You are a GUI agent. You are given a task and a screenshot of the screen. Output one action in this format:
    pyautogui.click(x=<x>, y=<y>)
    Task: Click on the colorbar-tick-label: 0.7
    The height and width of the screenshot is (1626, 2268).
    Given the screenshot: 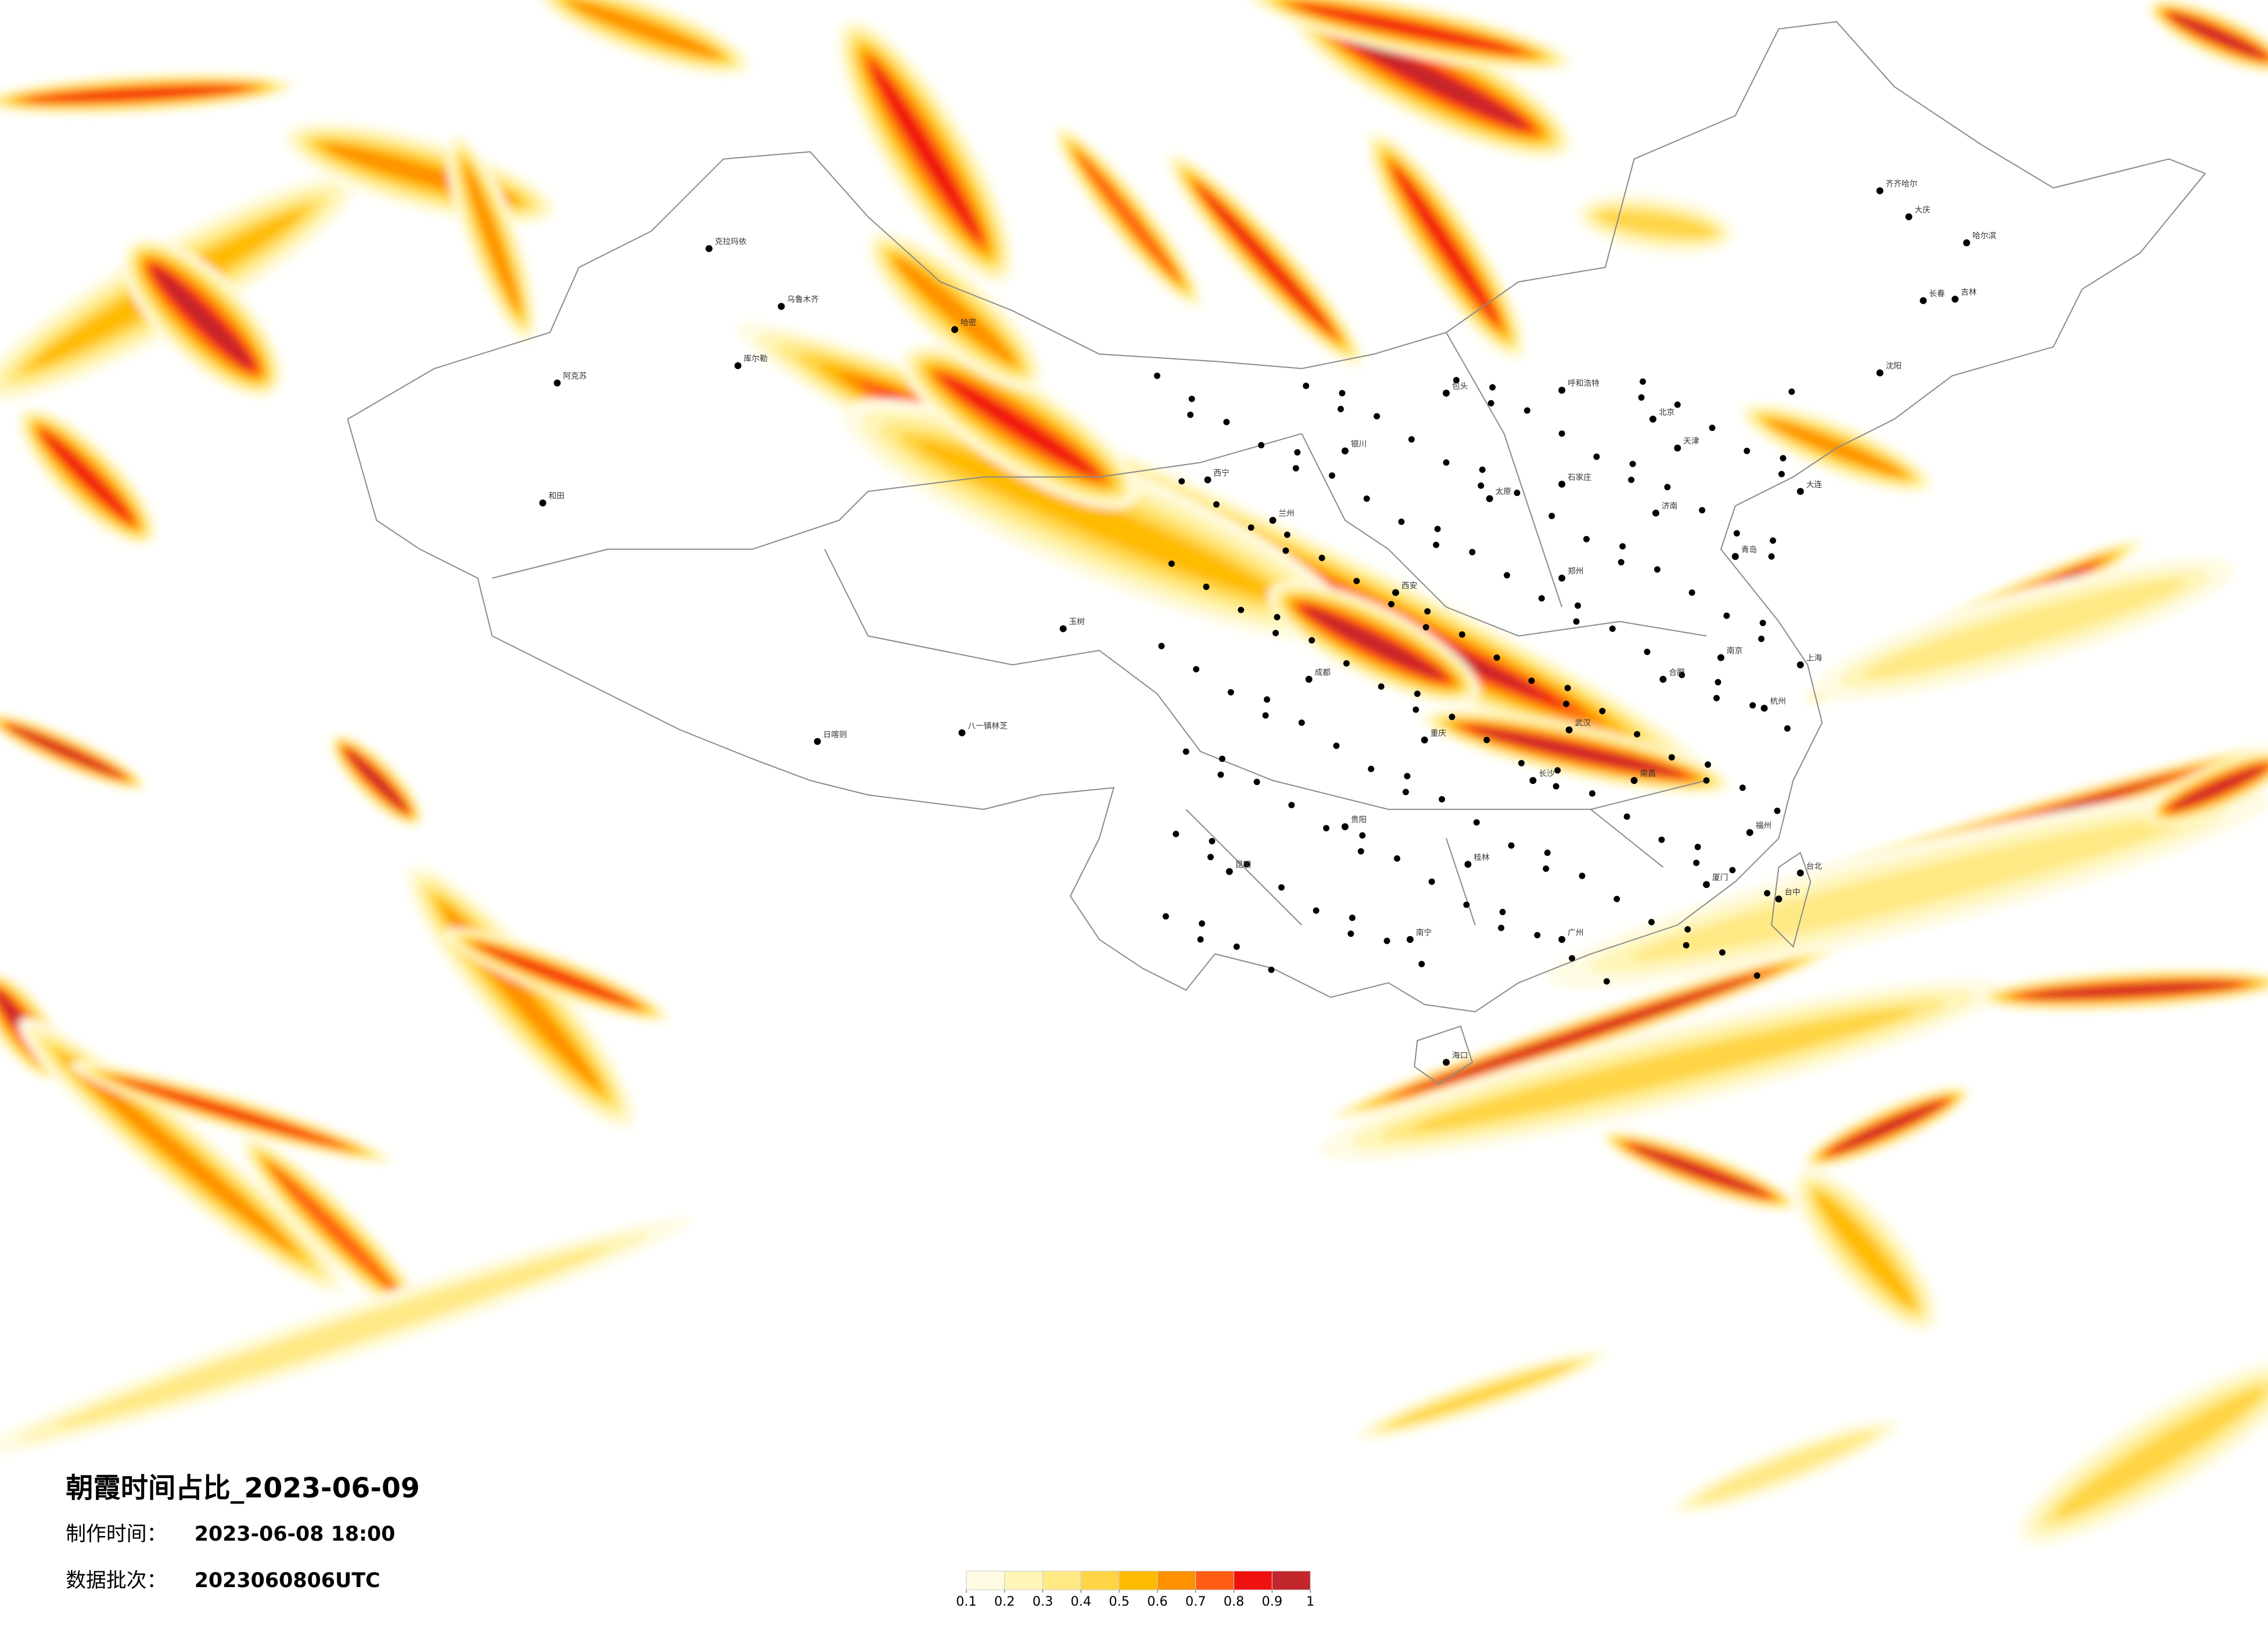 What is the action you would take?
    pyautogui.click(x=1195, y=1601)
    